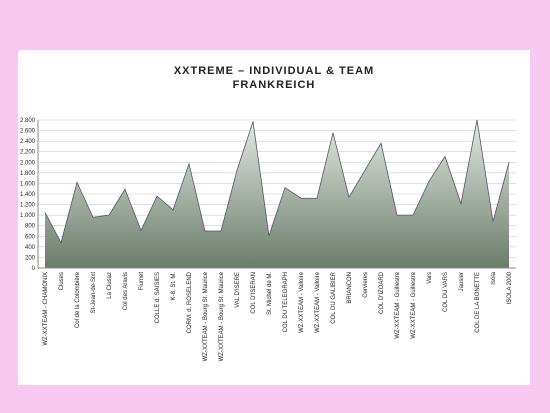 The width and height of the screenshot is (550, 413). Describe the element at coordinates (126, 291) in the screenshot. I see `x-tick-label: Col des Aravis` at that location.